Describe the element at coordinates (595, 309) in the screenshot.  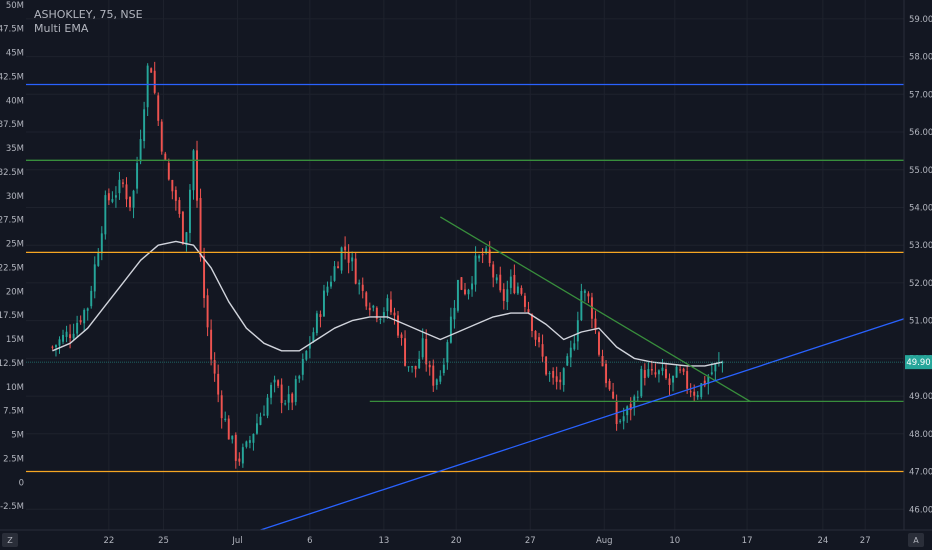
I see `descending-trendline` at that location.